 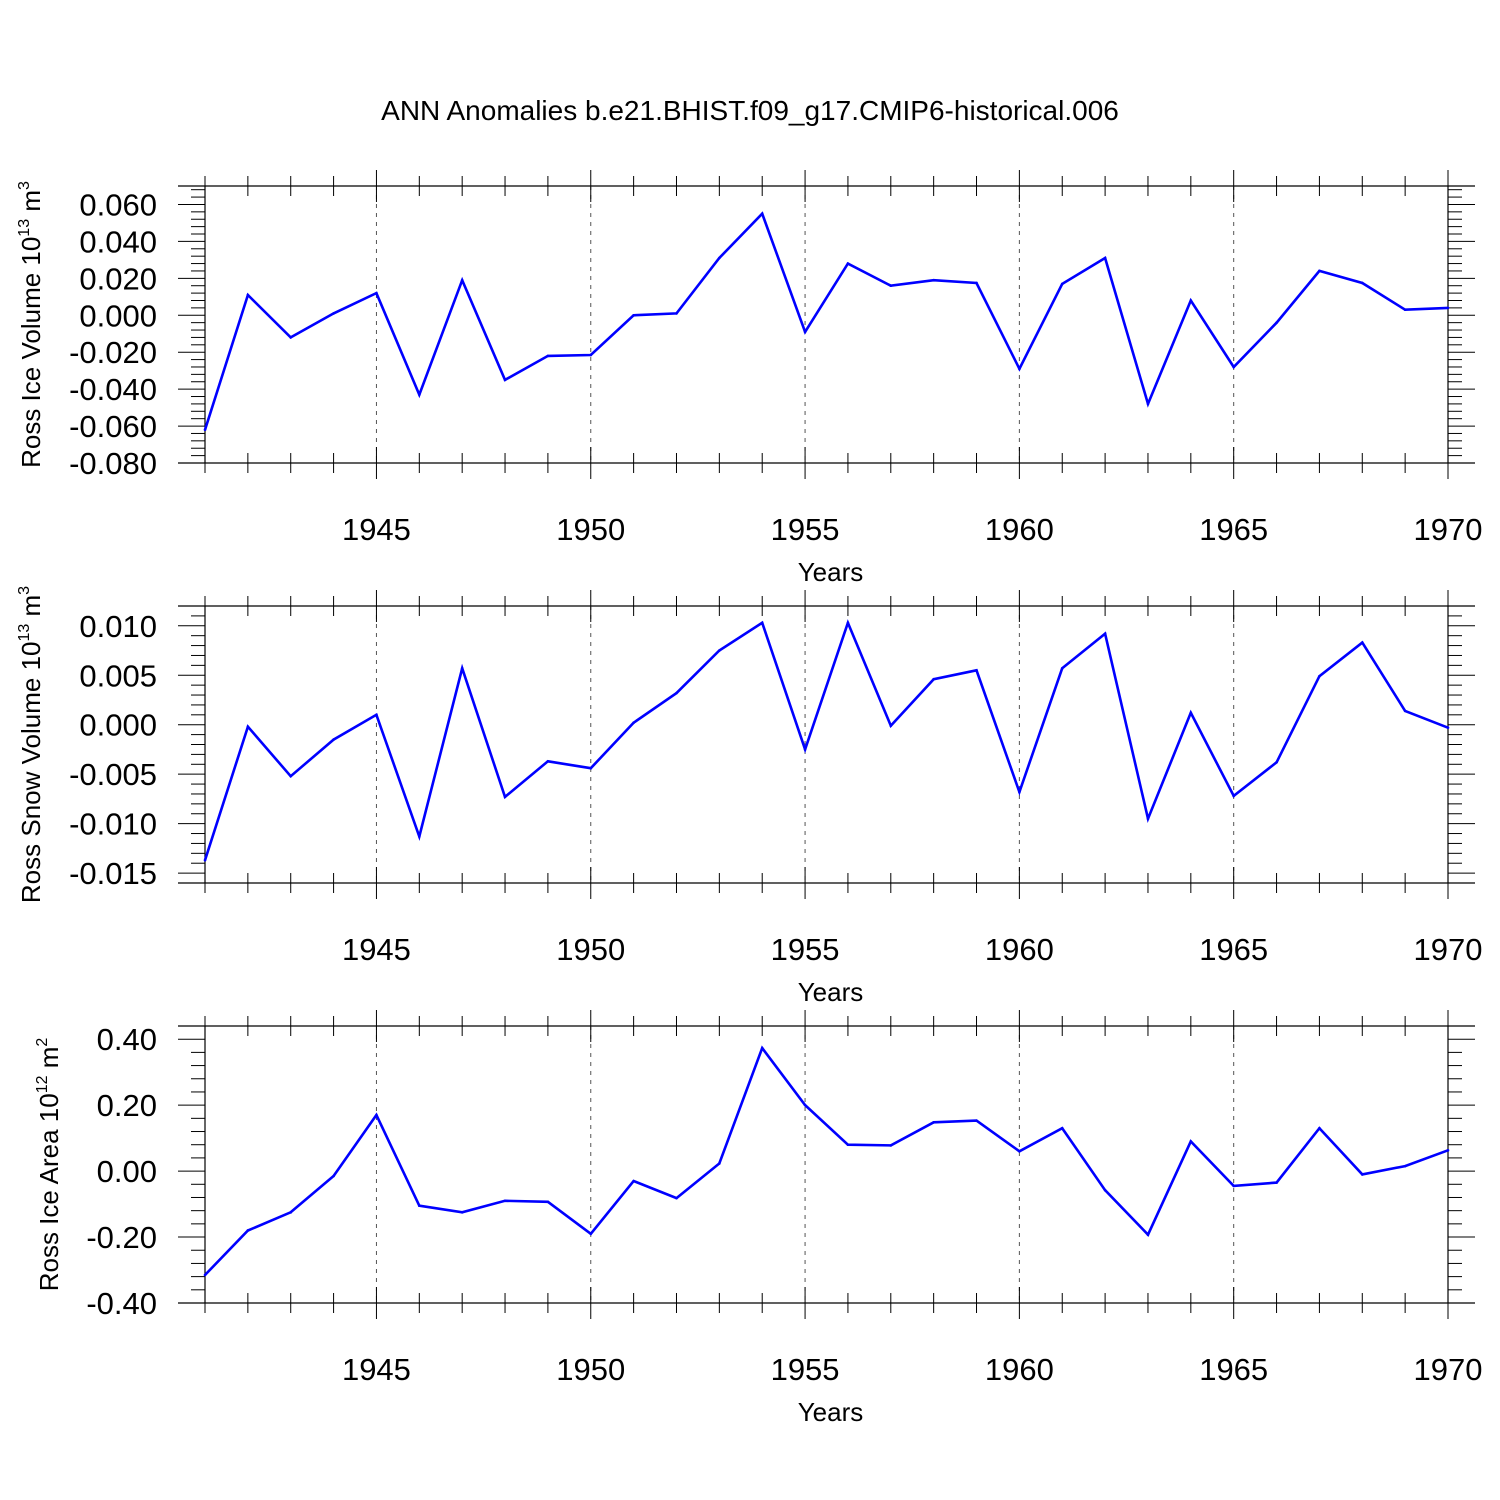 I want to click on y-tick-label: 0.020, so click(x=118, y=278).